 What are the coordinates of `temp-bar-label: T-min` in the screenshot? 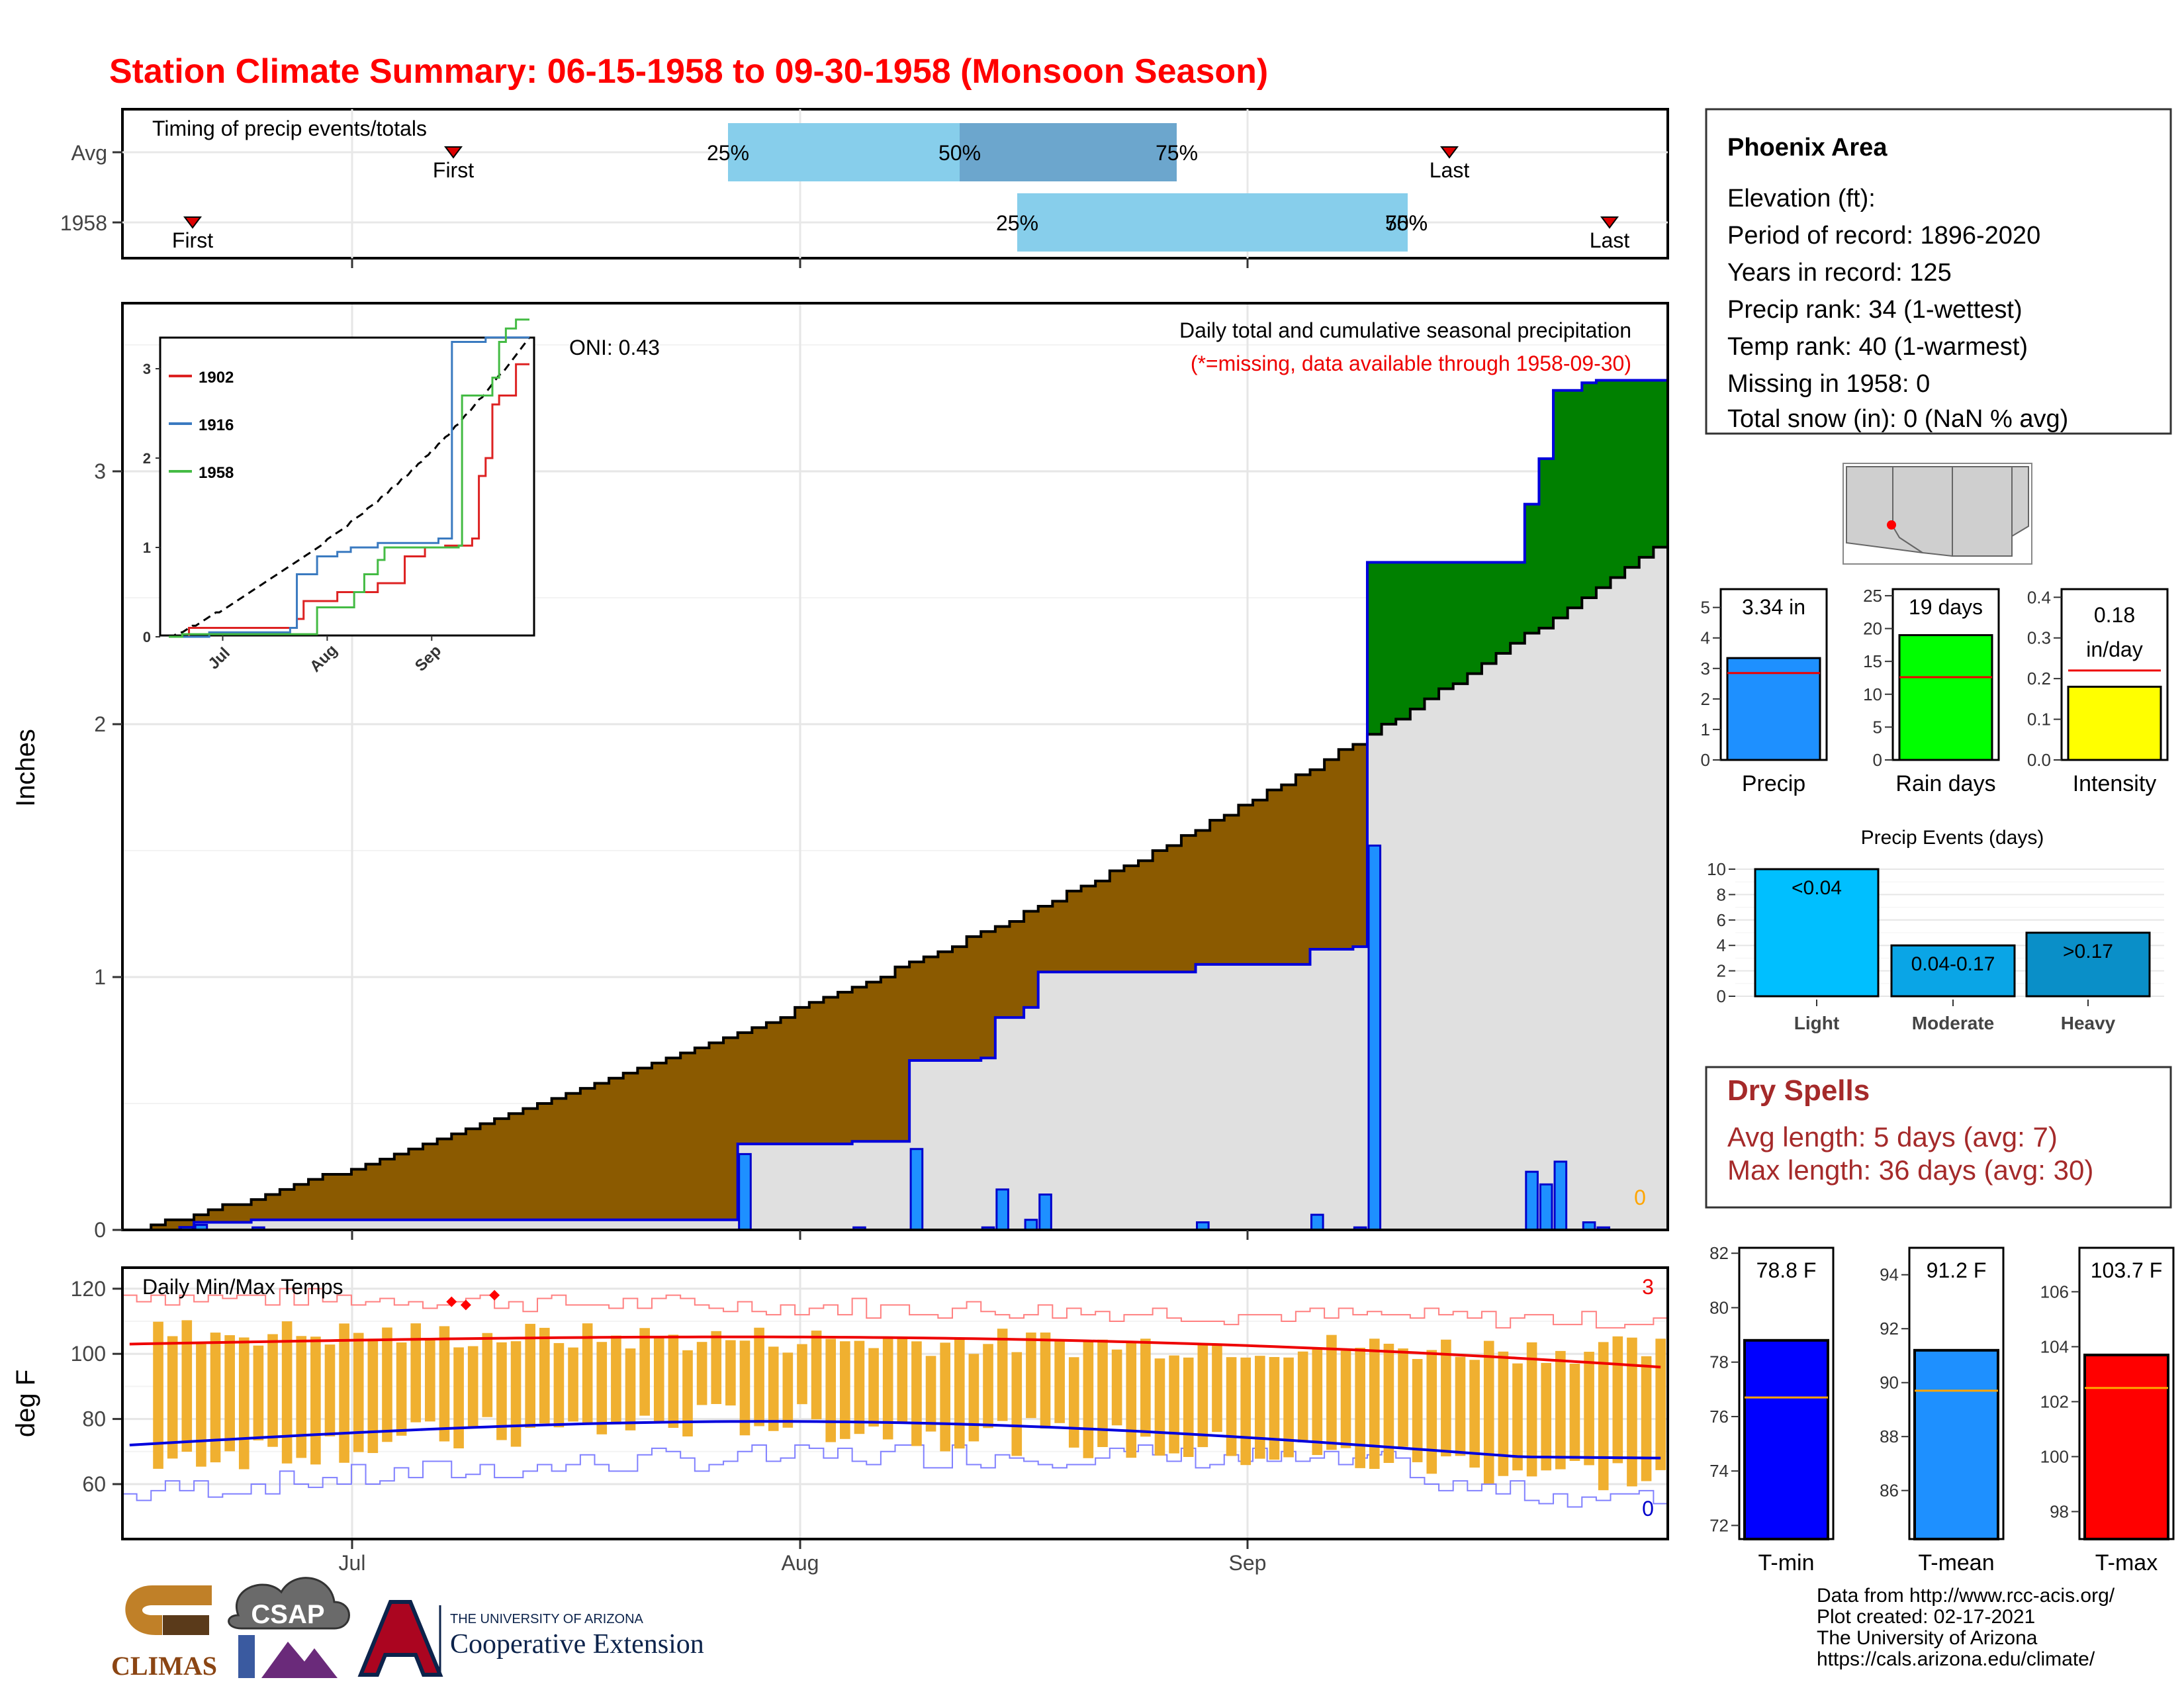 It's located at (1786, 1562).